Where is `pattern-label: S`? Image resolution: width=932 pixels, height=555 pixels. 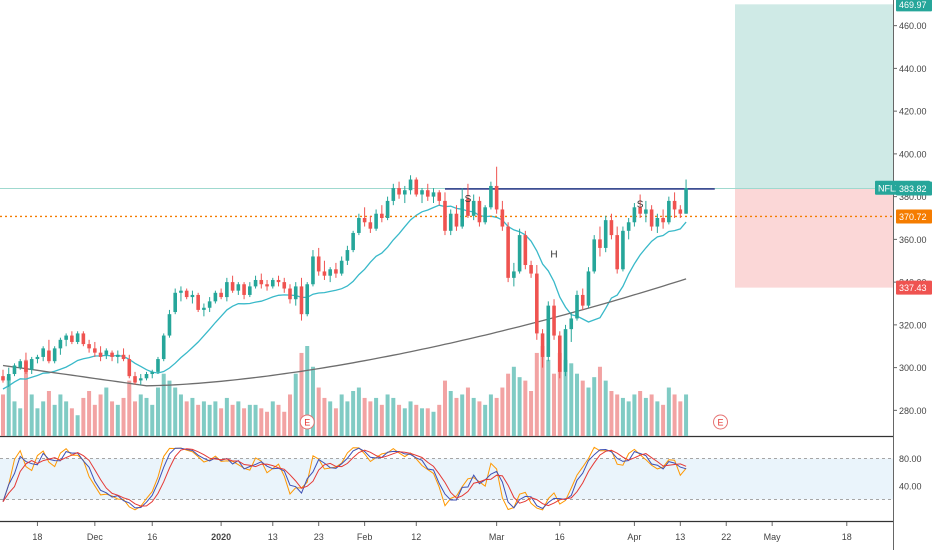
pattern-label: S is located at coordinates (468, 199).